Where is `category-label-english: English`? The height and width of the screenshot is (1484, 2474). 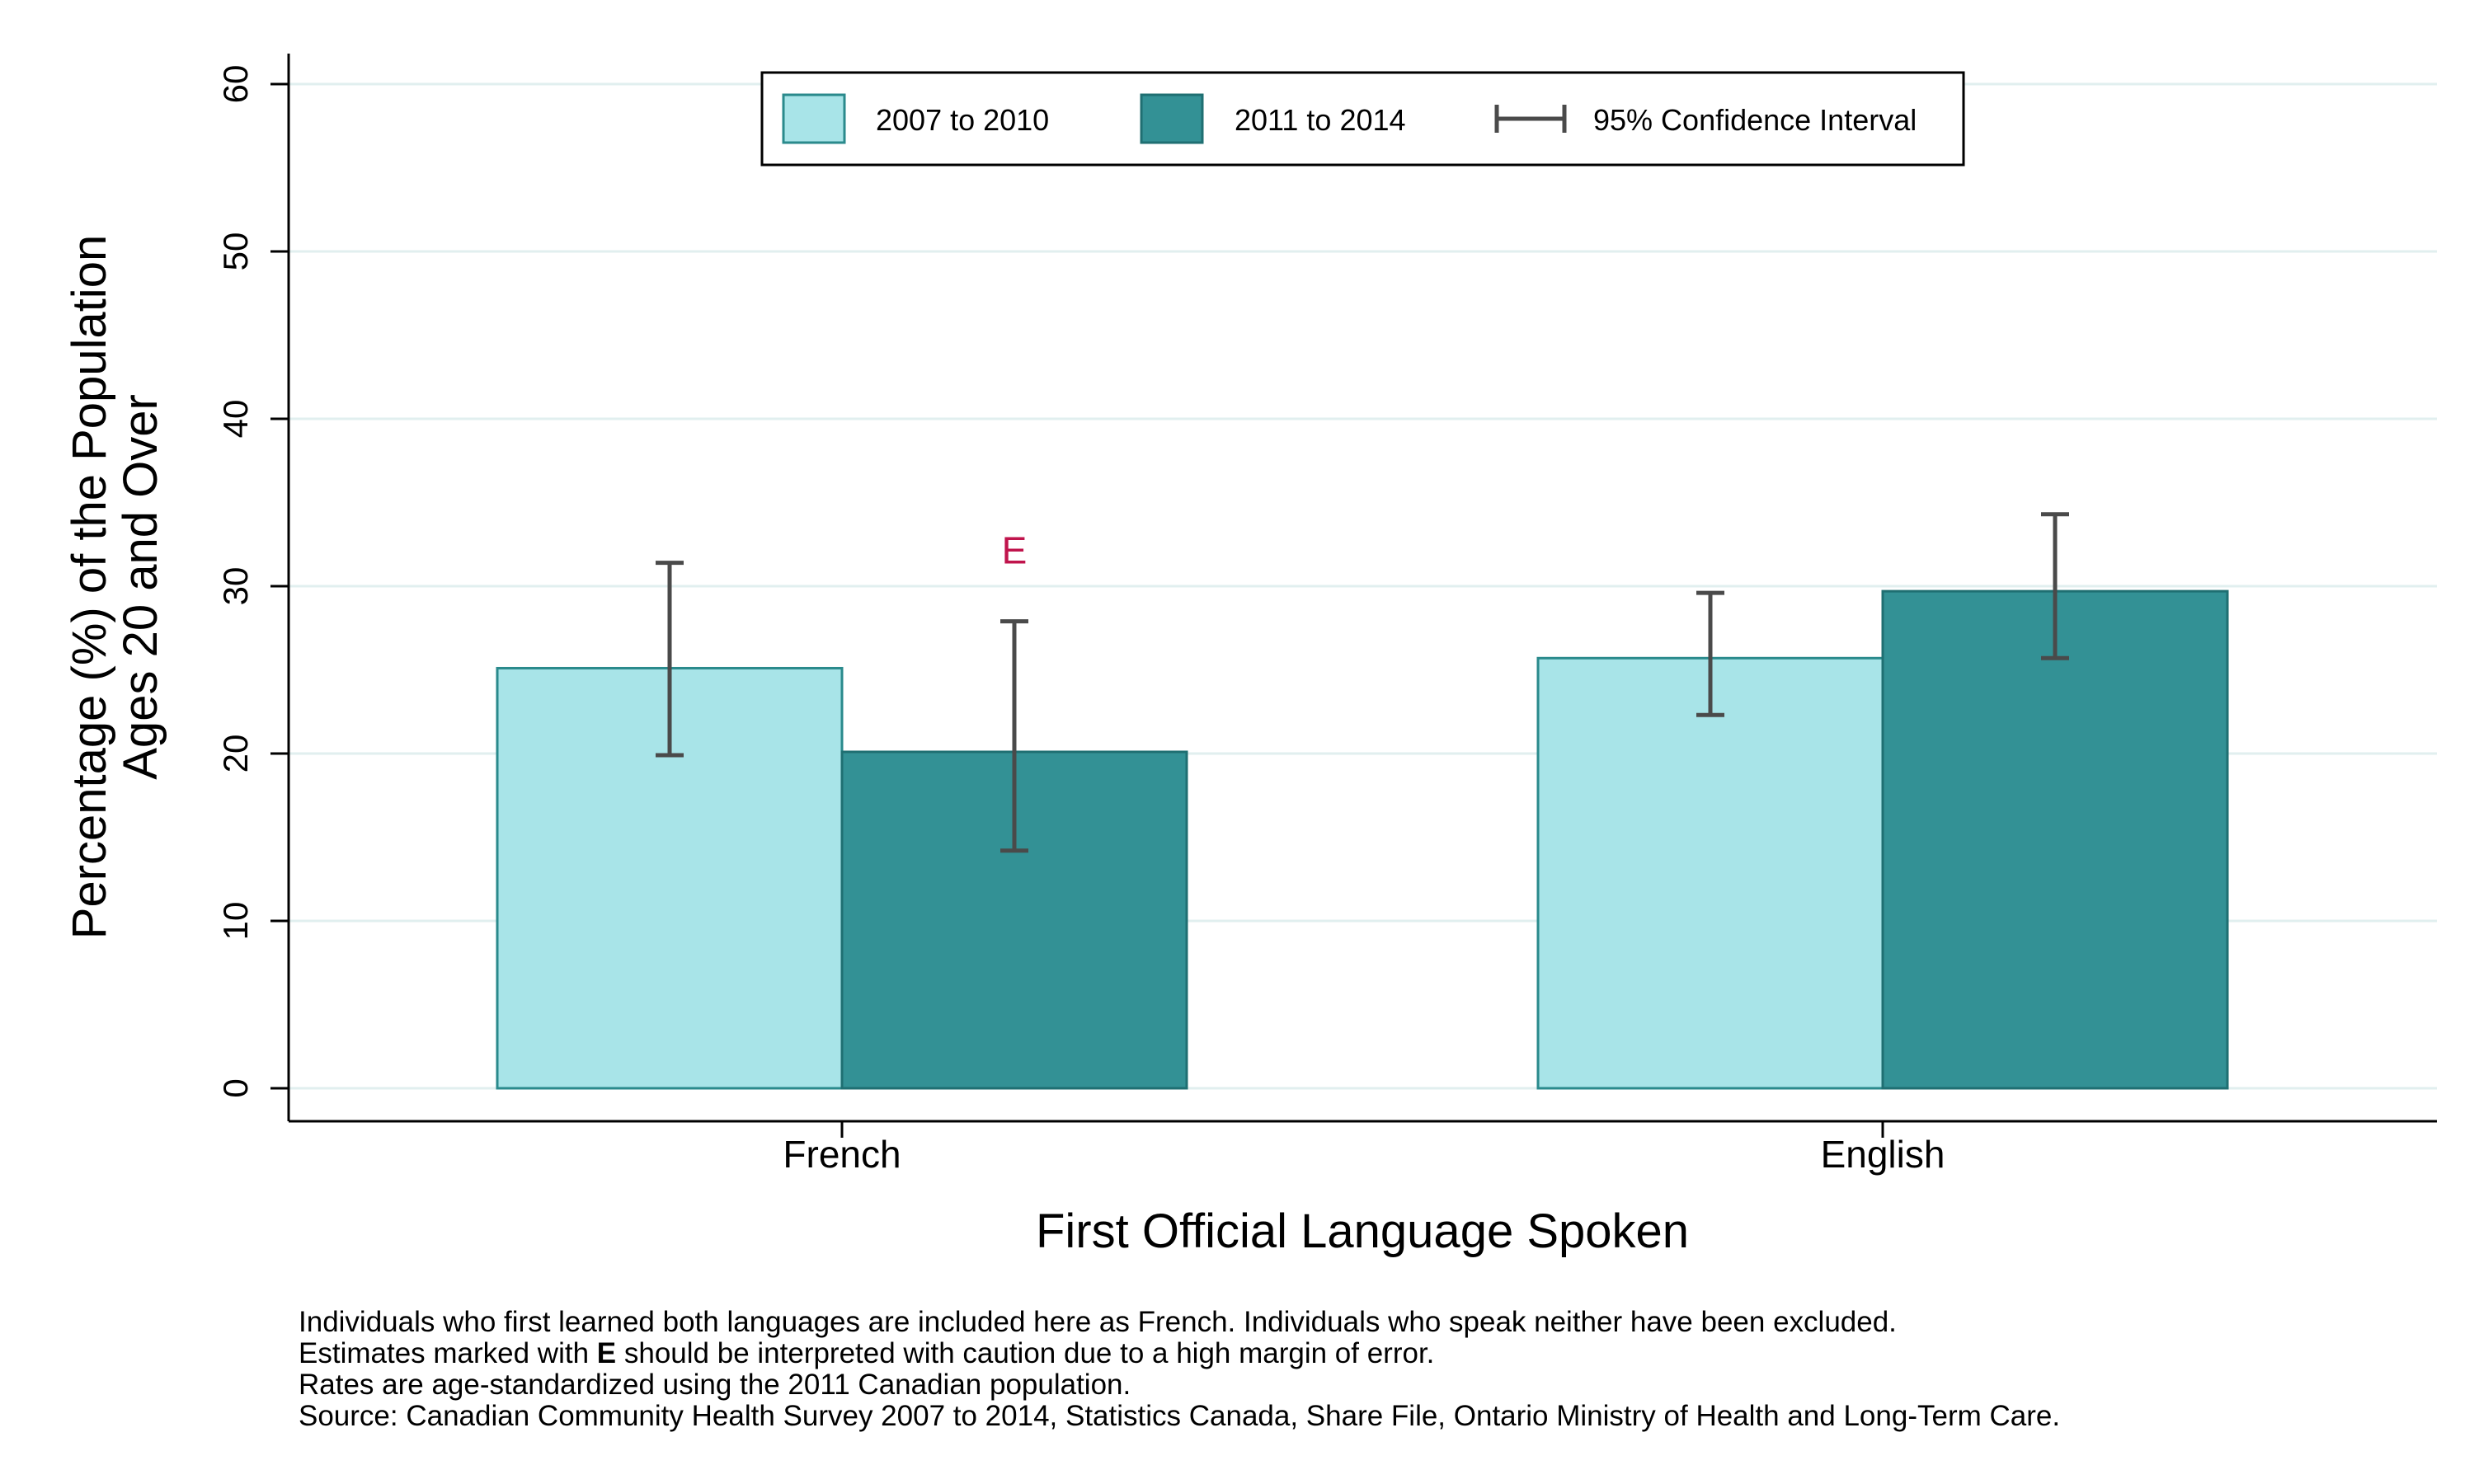
category-label-english: English is located at coordinates (1883, 1154).